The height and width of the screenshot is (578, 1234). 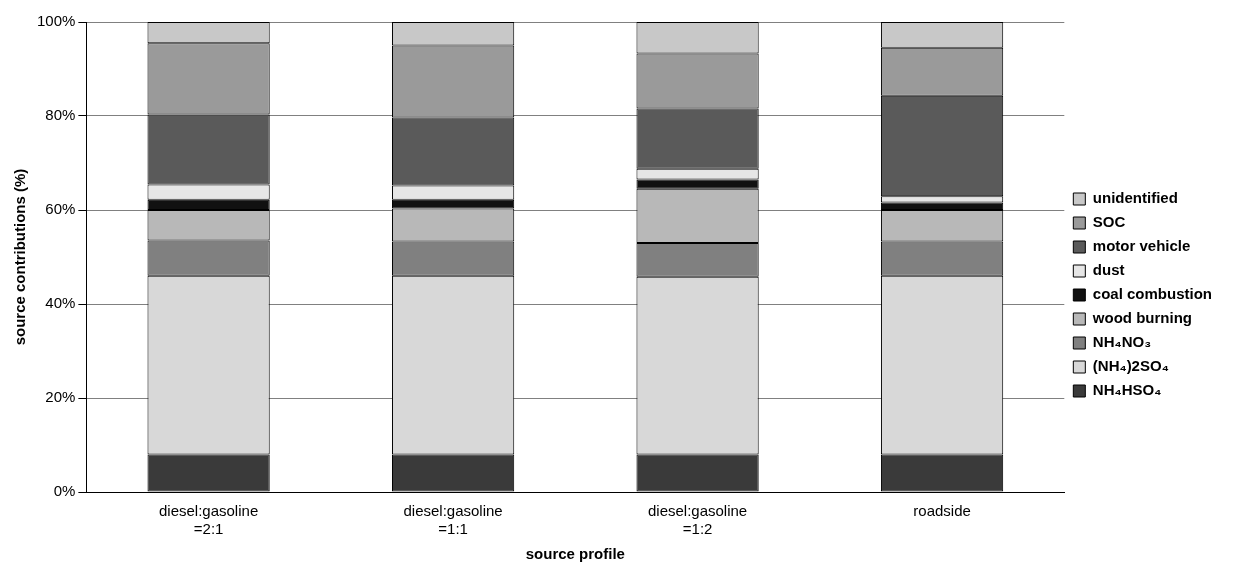 What do you see at coordinates (60, 115) in the screenshot?
I see `y-tick-label: 80%` at bounding box center [60, 115].